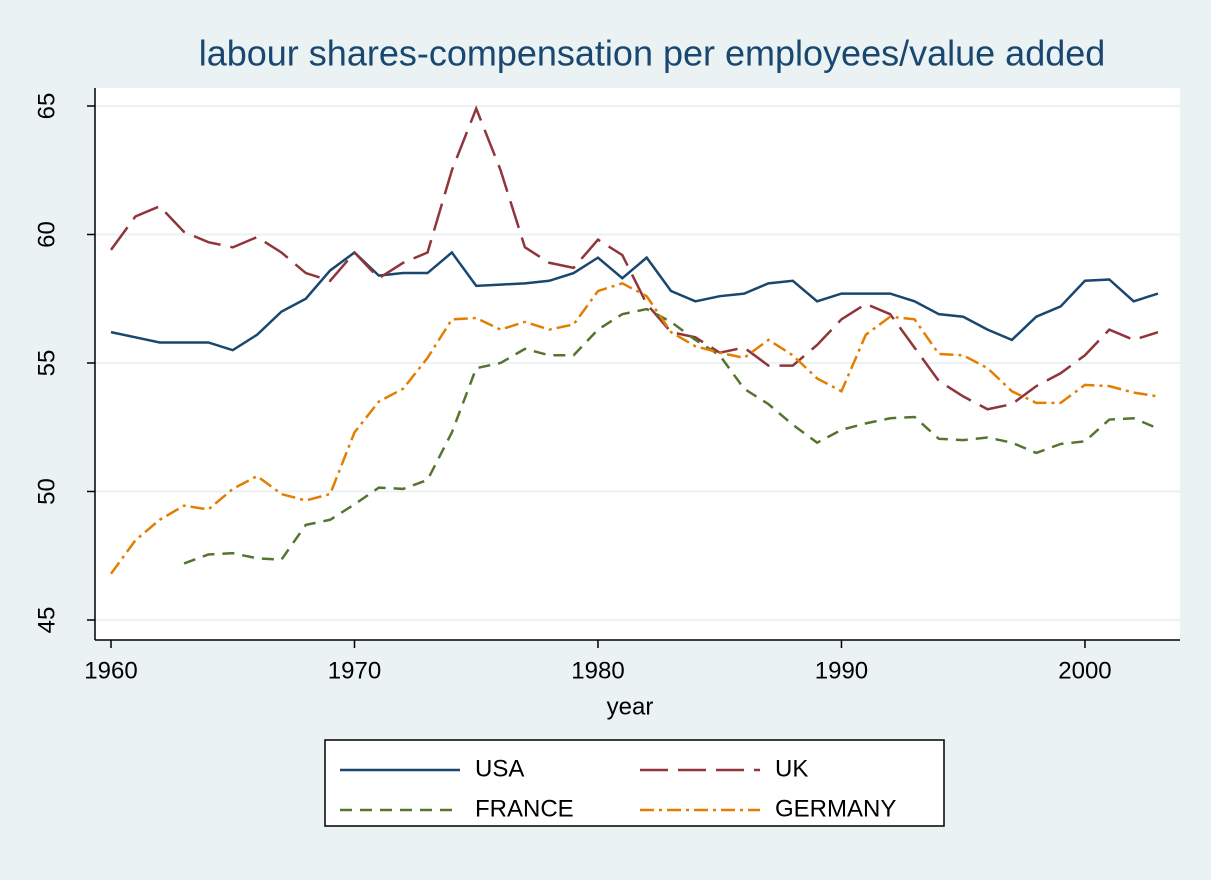 Image resolution: width=1211 pixels, height=880 pixels. I want to click on legend-label: GERMANY, so click(835, 808).